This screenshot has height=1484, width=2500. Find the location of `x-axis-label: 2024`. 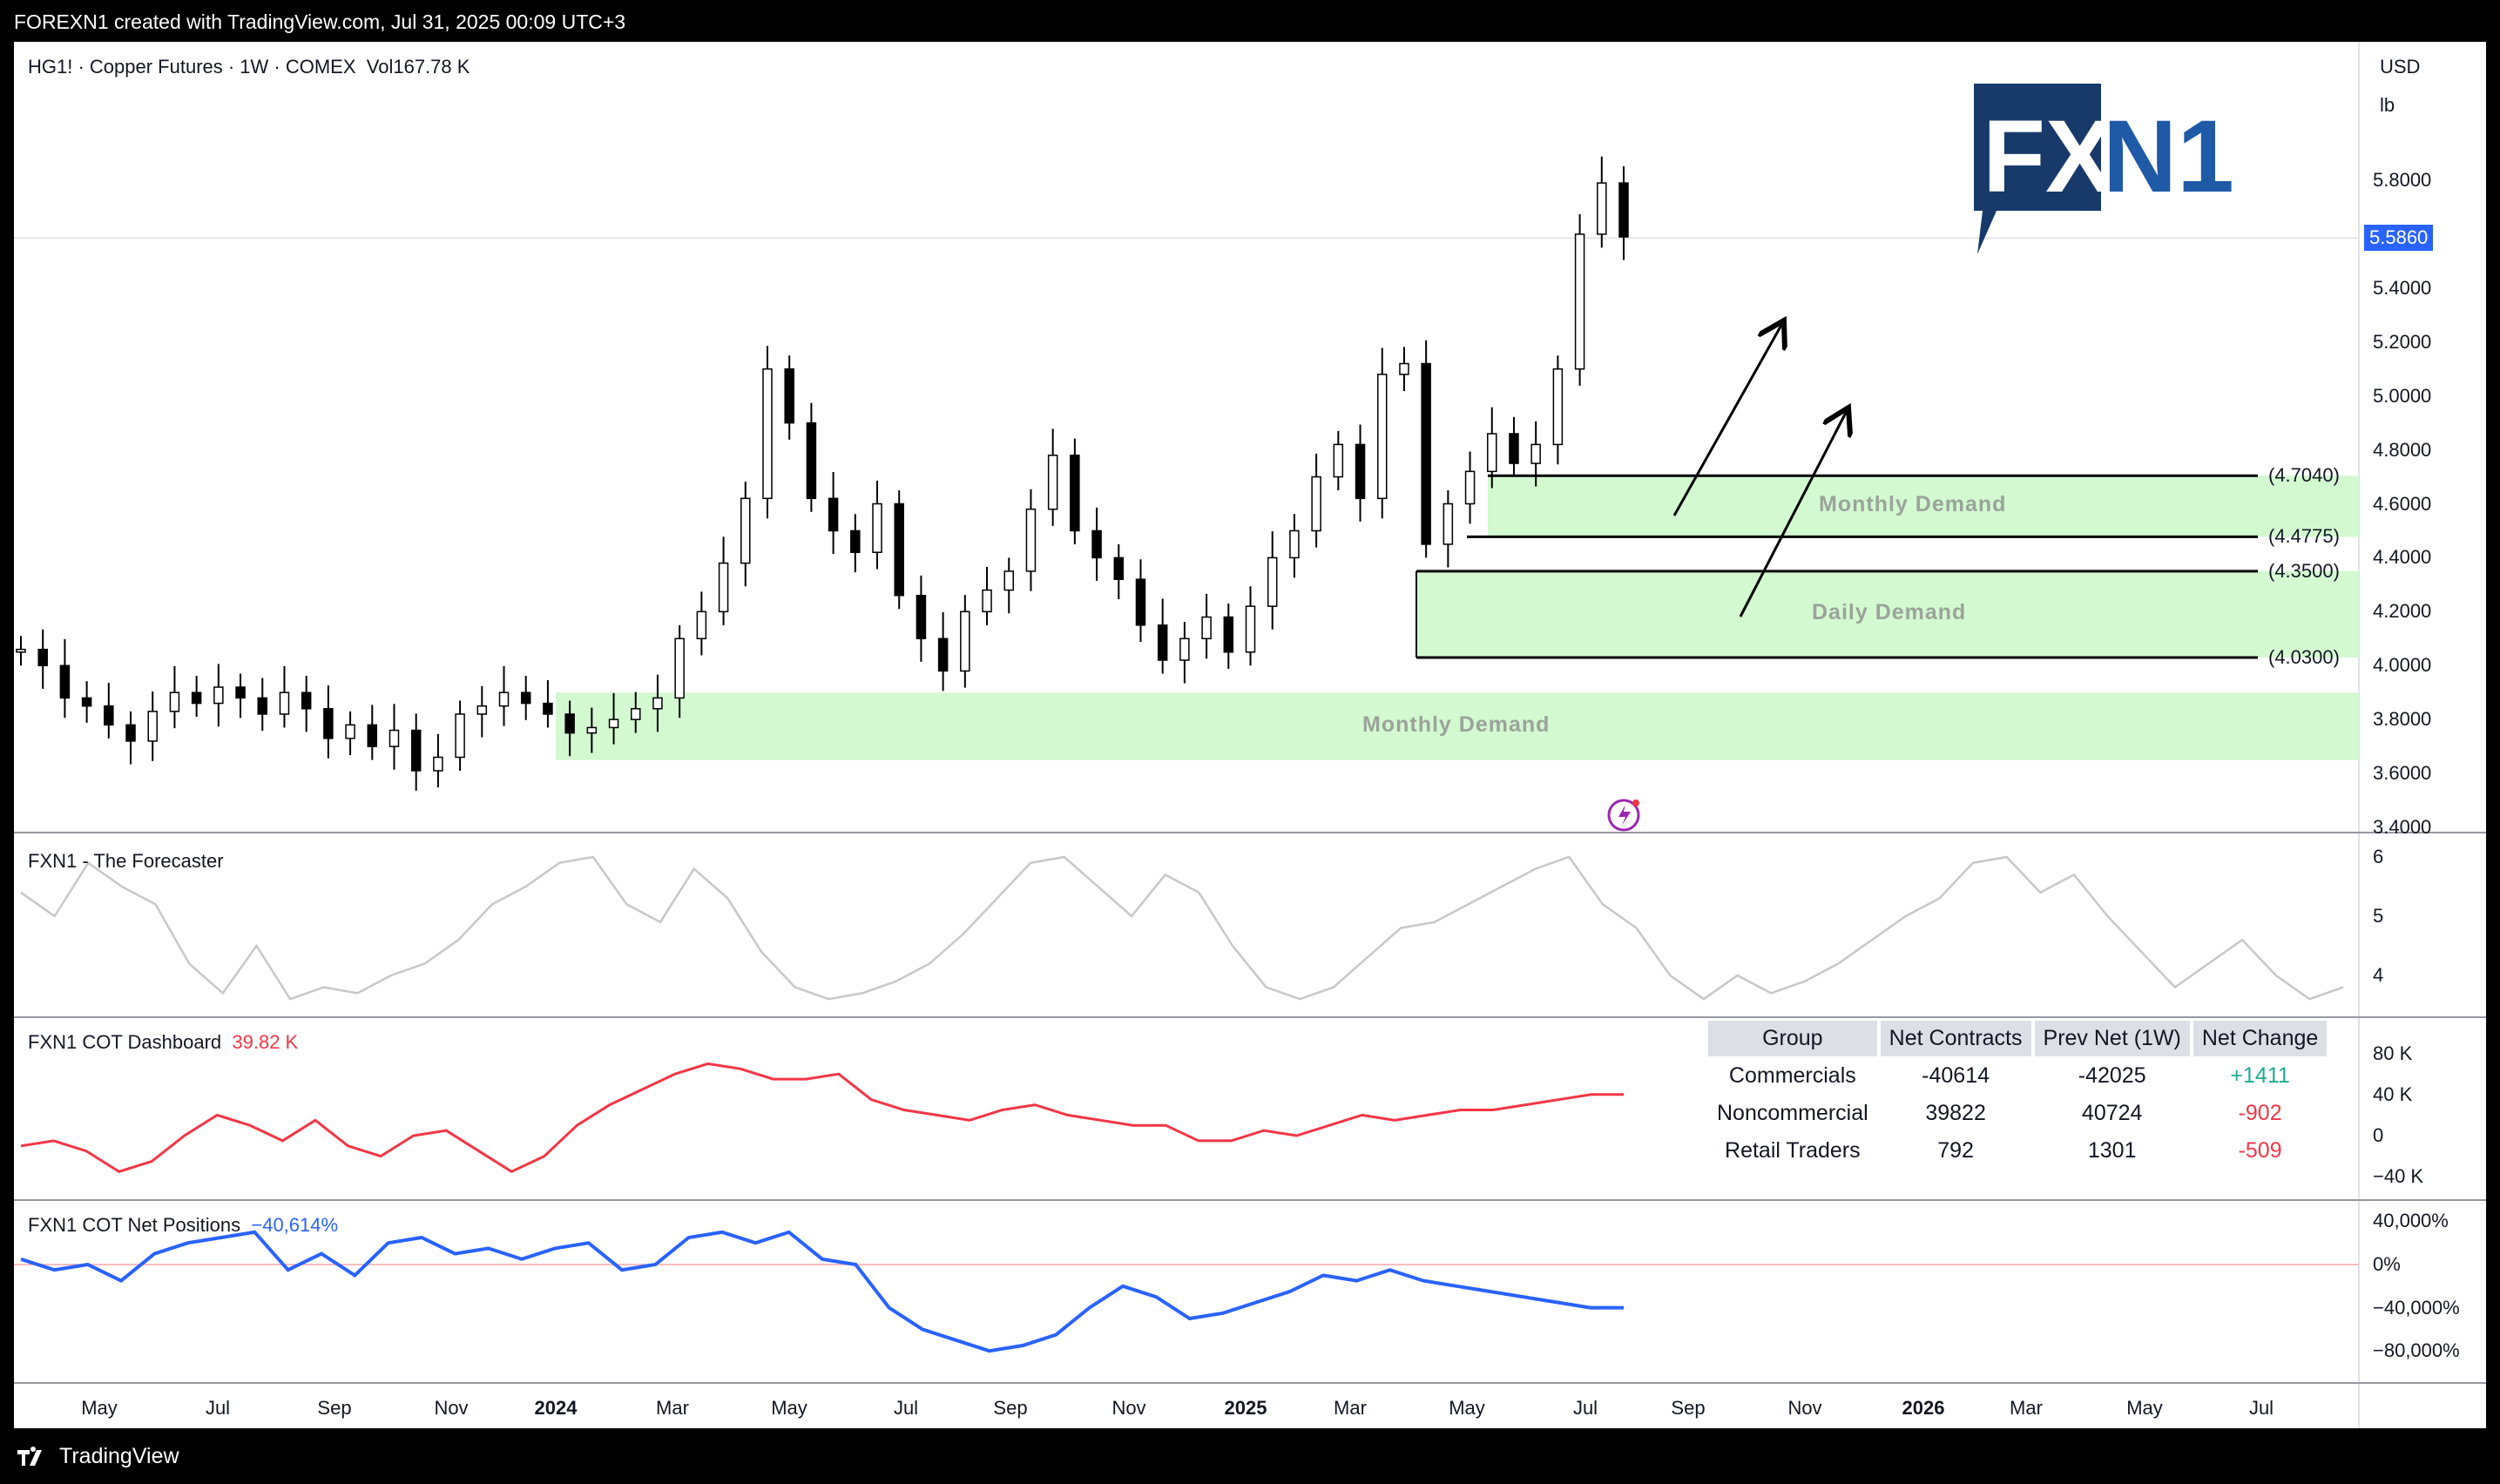

x-axis-label: 2024 is located at coordinates (556, 1408).